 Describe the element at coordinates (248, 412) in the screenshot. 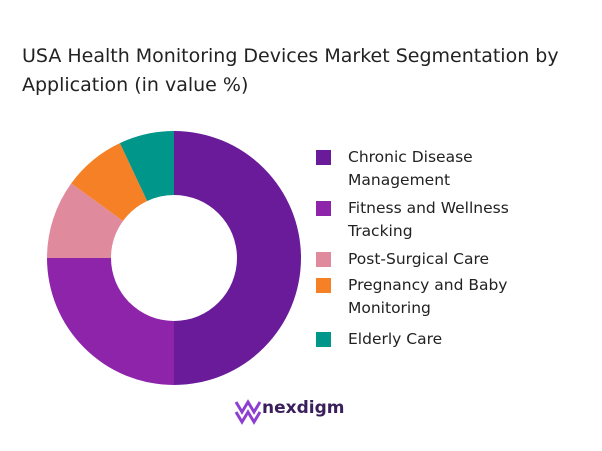

I see `logo-icon` at that location.